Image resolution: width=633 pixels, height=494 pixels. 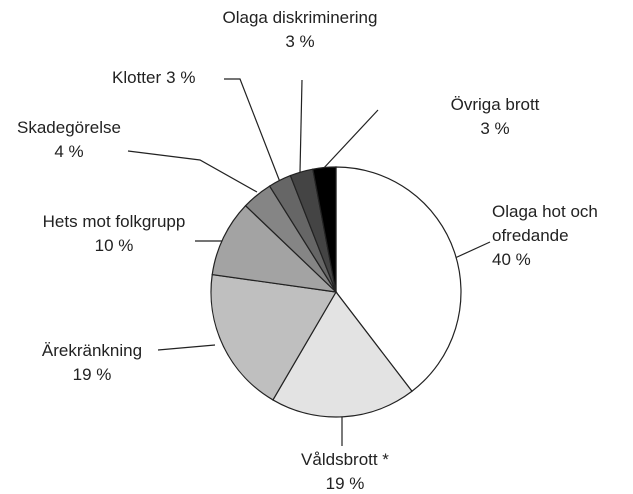 What do you see at coordinates (114, 245) in the screenshot?
I see `value-label: 10 %` at bounding box center [114, 245].